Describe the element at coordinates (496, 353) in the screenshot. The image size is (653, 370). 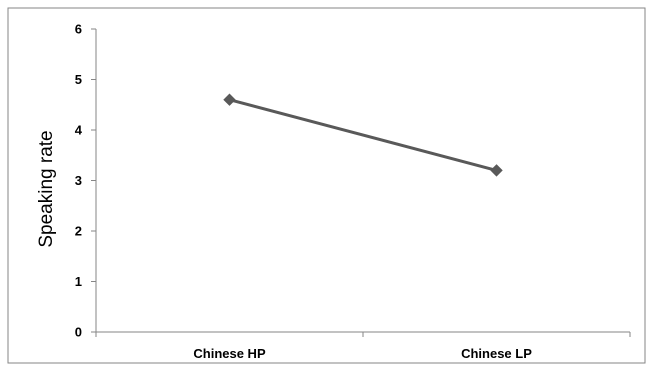
I see `x-tick-label: Chinese LP` at that location.